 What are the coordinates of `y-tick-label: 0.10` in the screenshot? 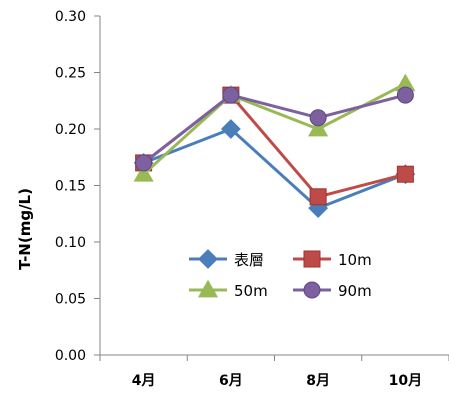 It's located at (70, 243).